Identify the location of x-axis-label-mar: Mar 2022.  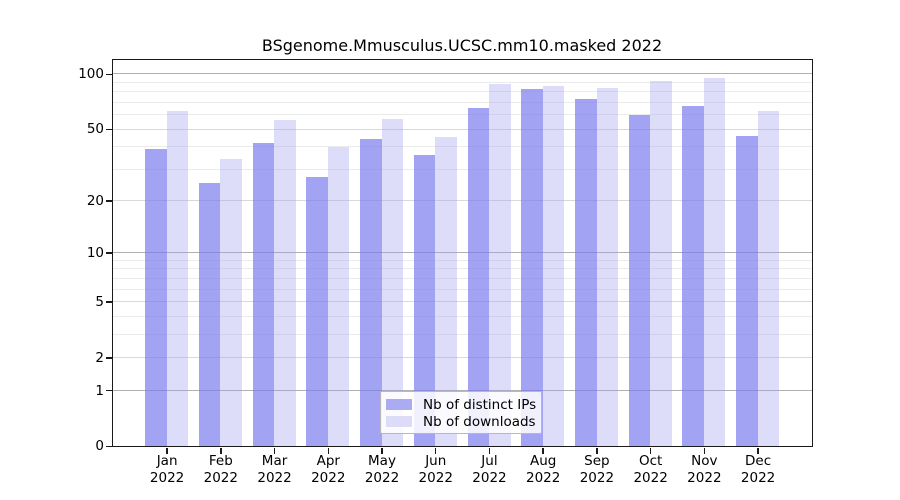
(275, 470).